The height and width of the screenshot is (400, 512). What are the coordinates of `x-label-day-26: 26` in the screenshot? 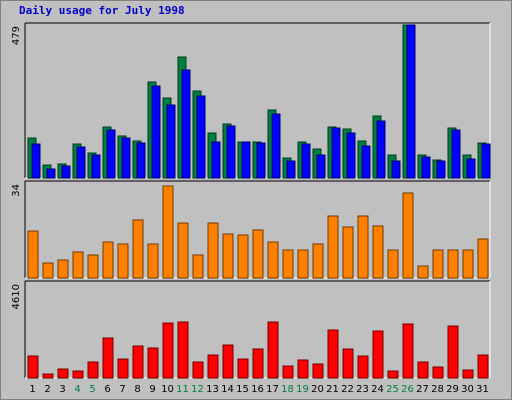 It's located at (407, 389).